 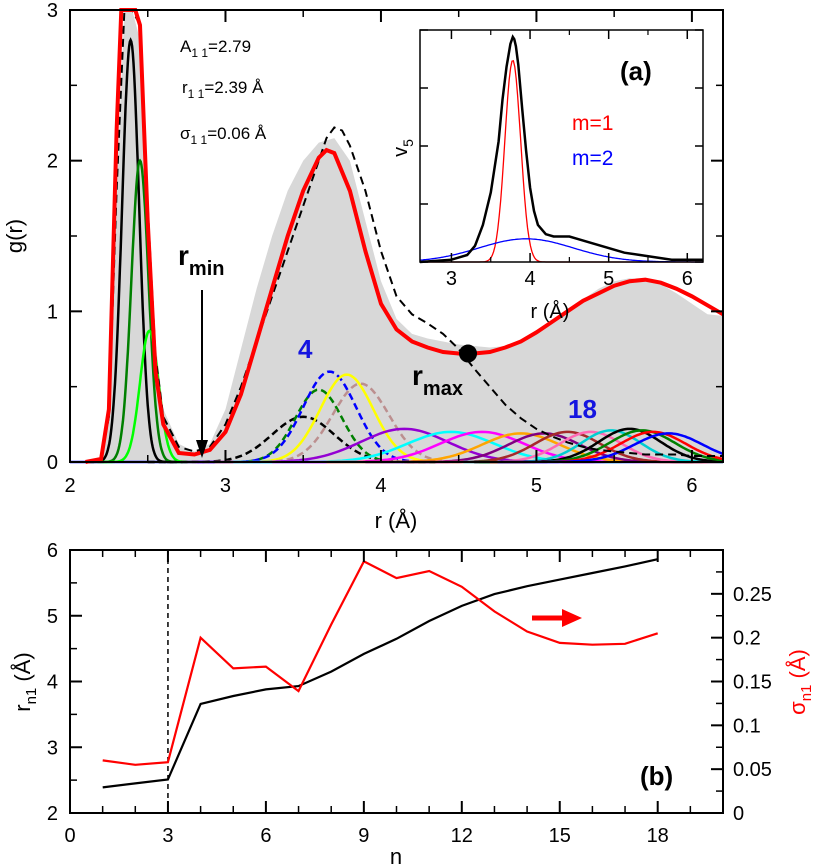 I want to click on b-x-tick-label: 0, so click(x=69, y=836).